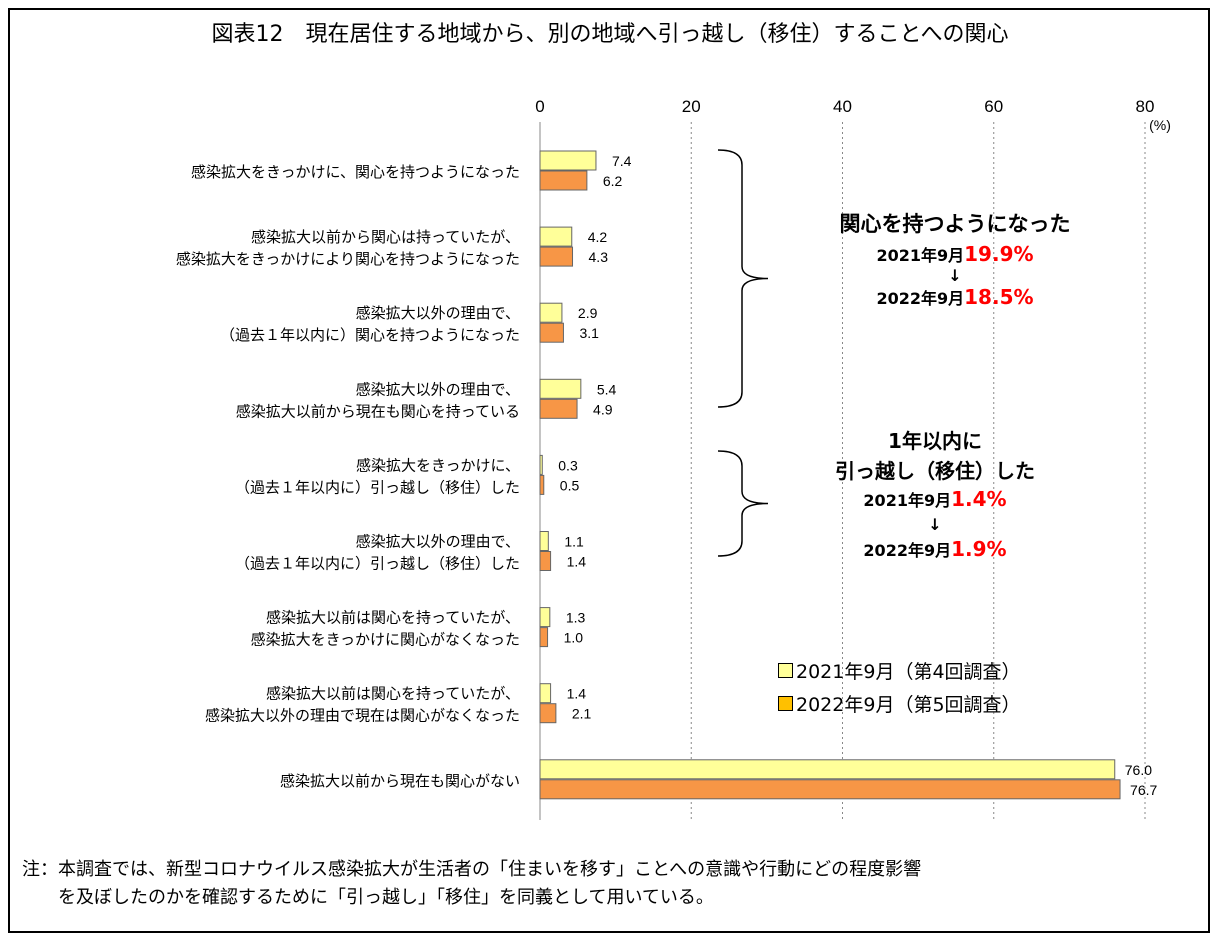 The height and width of the screenshot is (943, 1220). I want to click on annotation-value: 18.5%, so click(999, 297).